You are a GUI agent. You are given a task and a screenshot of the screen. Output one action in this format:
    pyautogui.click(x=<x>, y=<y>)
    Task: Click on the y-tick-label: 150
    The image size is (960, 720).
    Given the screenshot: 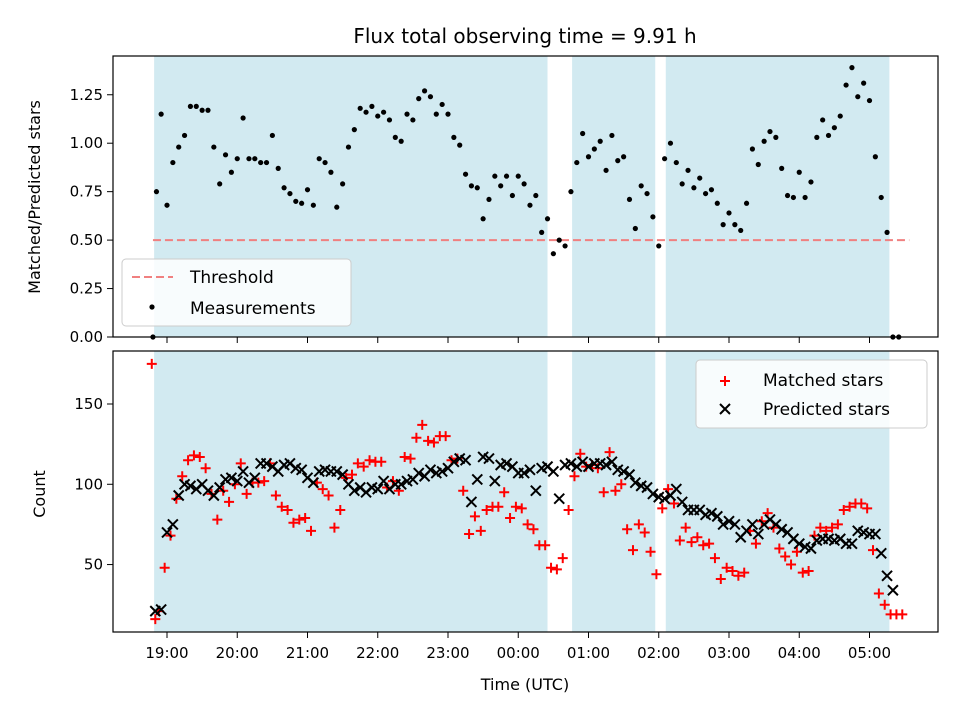 What is the action you would take?
    pyautogui.click(x=88, y=404)
    